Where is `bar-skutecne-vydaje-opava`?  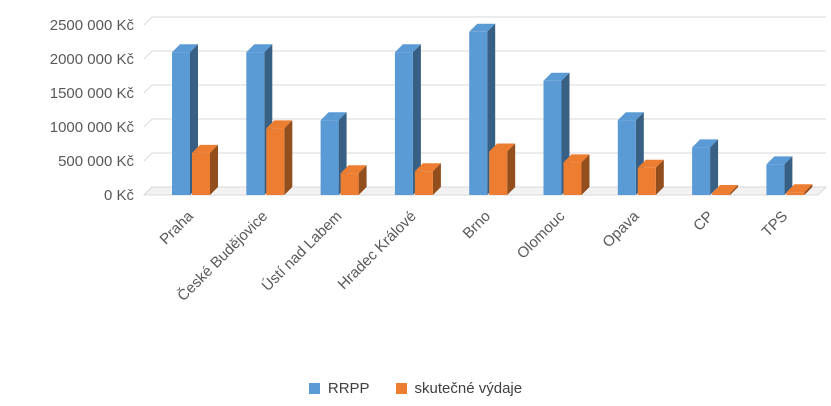 bar-skutecne-vydaje-opava is located at coordinates (650, 177).